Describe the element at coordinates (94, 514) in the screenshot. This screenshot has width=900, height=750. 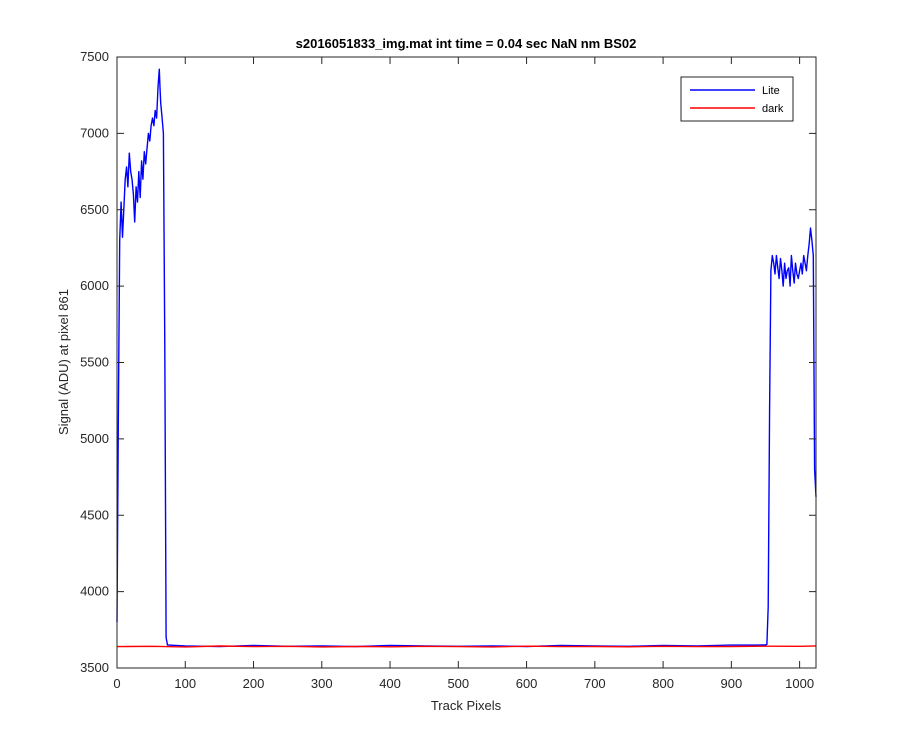
I see `y-tick-label: 4500` at that location.